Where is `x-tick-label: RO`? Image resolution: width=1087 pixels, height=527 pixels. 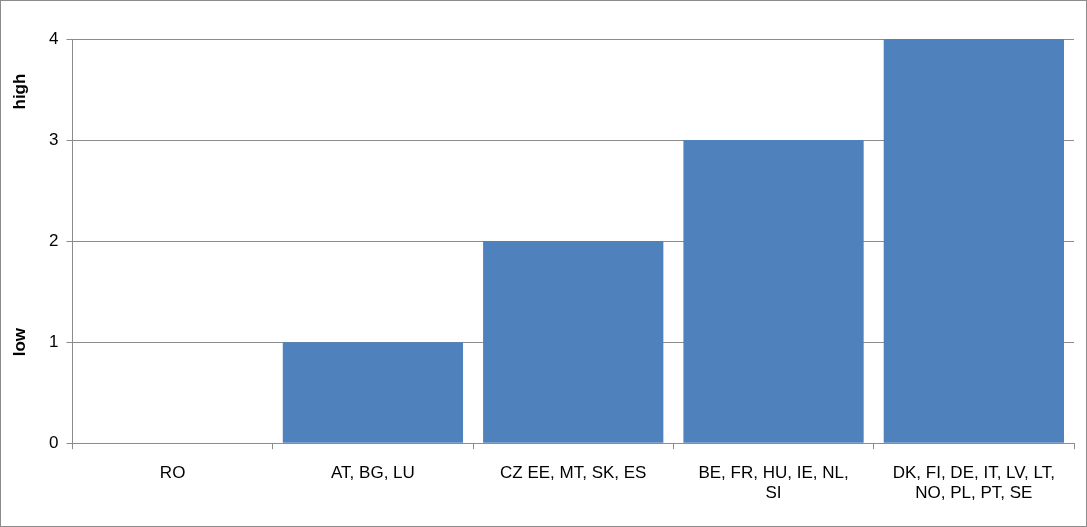 x-tick-label: RO is located at coordinates (172, 473).